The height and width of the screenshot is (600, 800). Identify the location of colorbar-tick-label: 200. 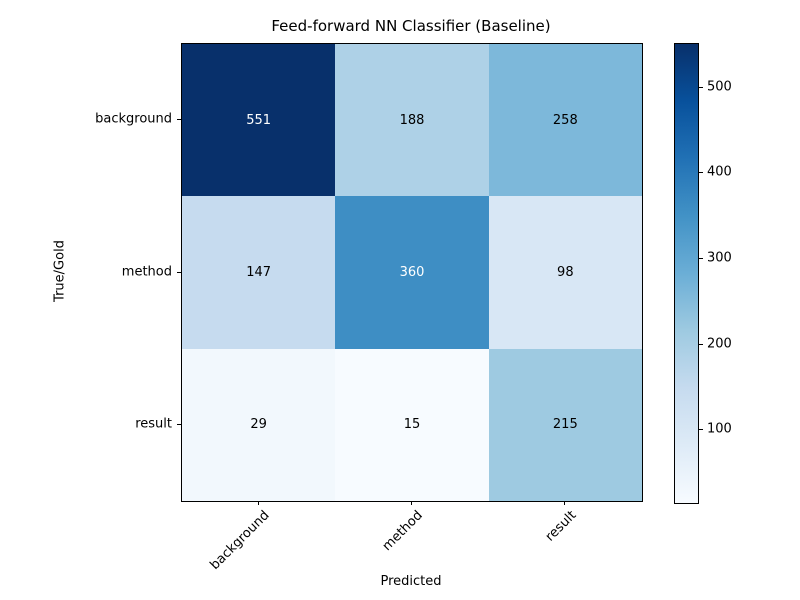
(719, 344).